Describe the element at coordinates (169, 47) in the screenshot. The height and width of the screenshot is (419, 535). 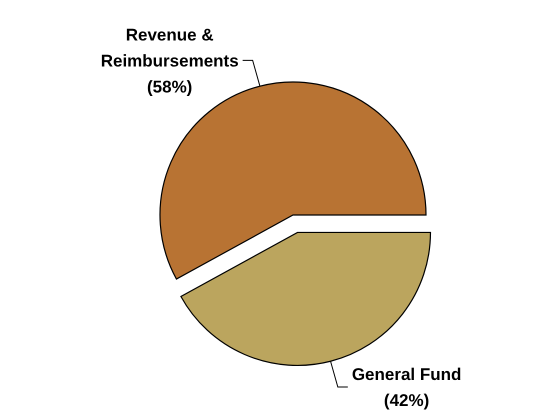
I see `slice-label: Revenue & Reimbursements` at that location.